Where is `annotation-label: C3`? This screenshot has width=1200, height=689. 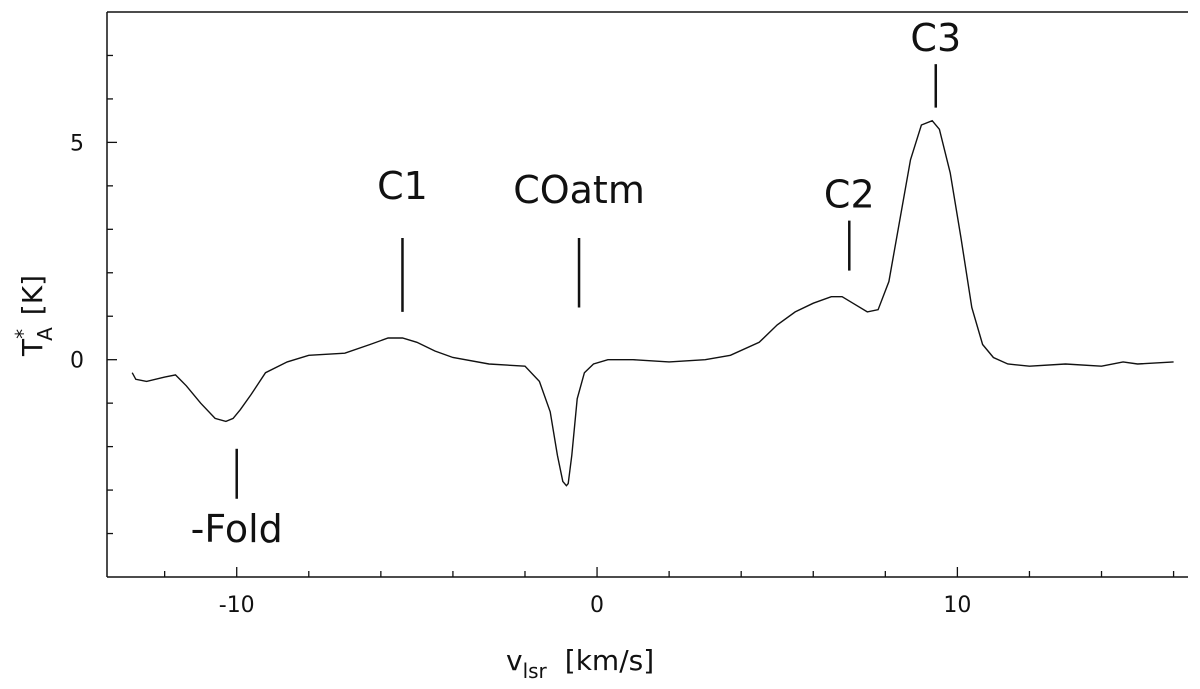 annotation-label: C3 is located at coordinates (935, 38).